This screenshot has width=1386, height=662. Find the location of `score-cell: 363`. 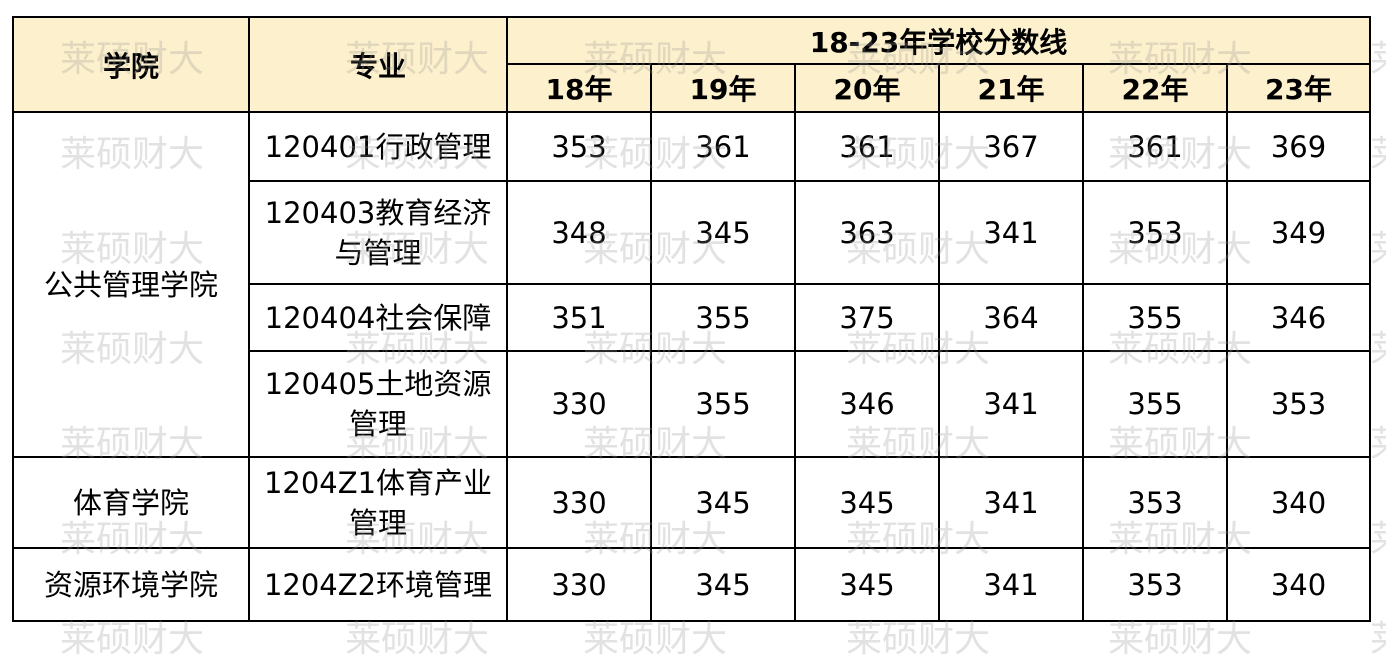

score-cell: 363 is located at coordinates (867, 232).